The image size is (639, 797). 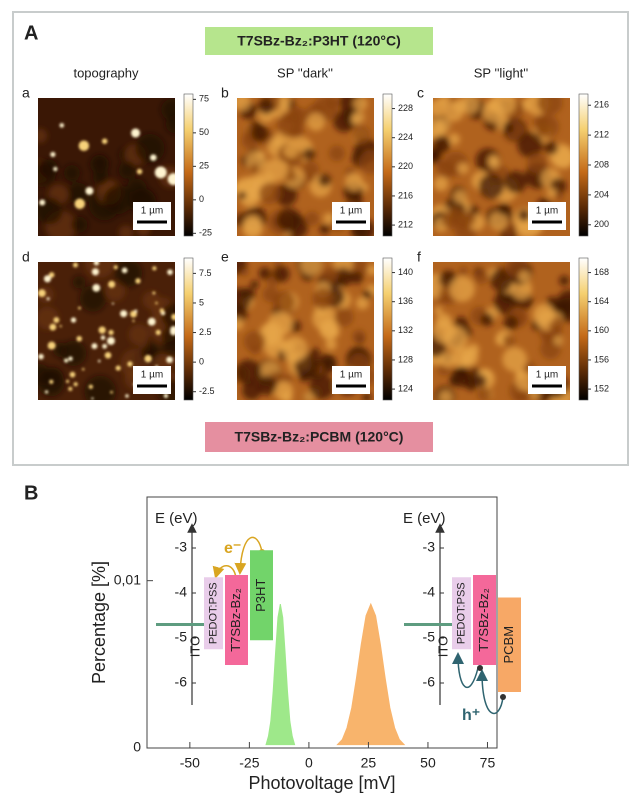 I want to click on afm-texture, so click(x=501, y=167).